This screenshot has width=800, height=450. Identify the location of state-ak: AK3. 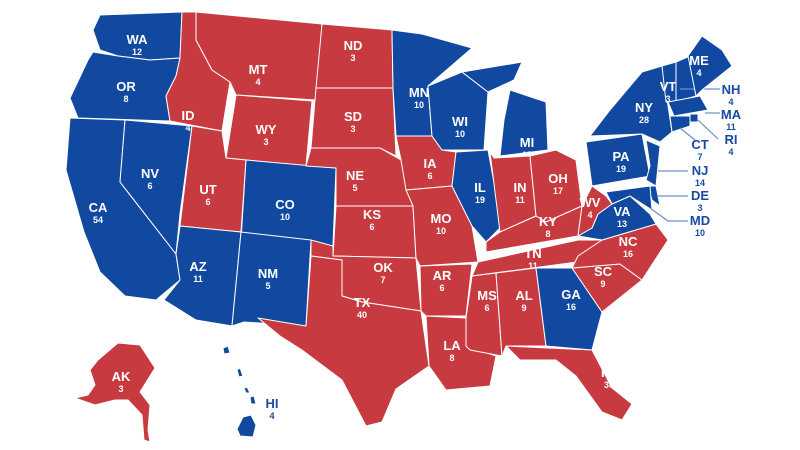
(115, 392).